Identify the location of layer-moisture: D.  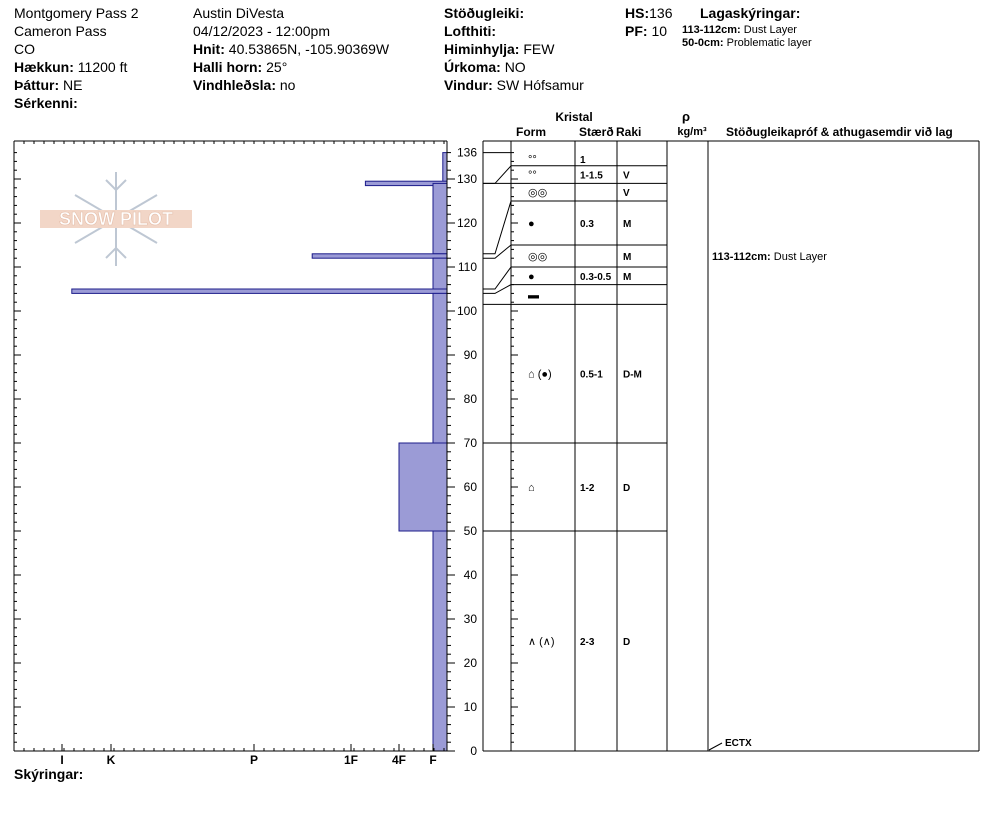
(626, 488).